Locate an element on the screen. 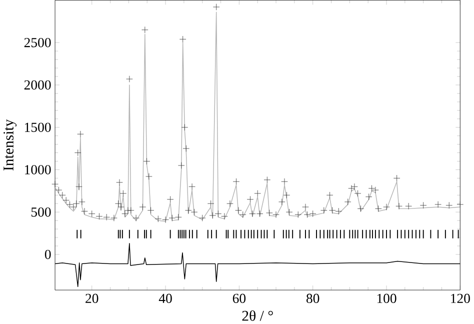 This screenshot has height=324, width=474. y-tick-label: 0 is located at coordinates (47, 254).